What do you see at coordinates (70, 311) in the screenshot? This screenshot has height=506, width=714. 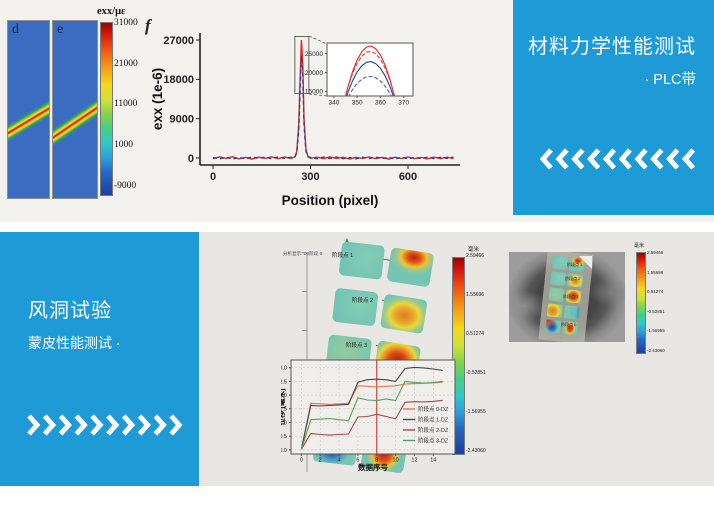 I see `wind-tunnel-title: 风洞试验` at bounding box center [70, 311].